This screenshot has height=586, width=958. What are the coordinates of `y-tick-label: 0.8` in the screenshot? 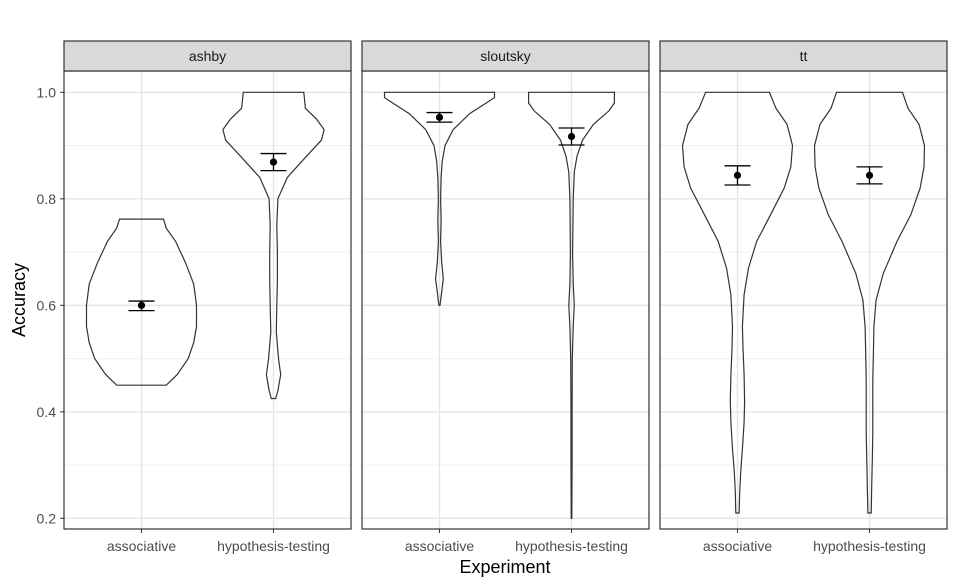 It's located at (47, 199).